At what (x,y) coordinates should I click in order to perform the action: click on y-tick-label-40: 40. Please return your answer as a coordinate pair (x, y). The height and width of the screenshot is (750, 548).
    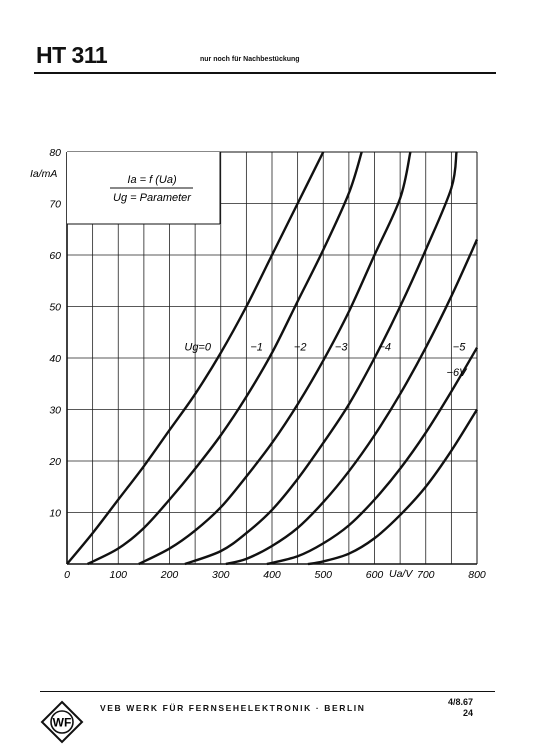
    Looking at the image, I should click on (55, 359).